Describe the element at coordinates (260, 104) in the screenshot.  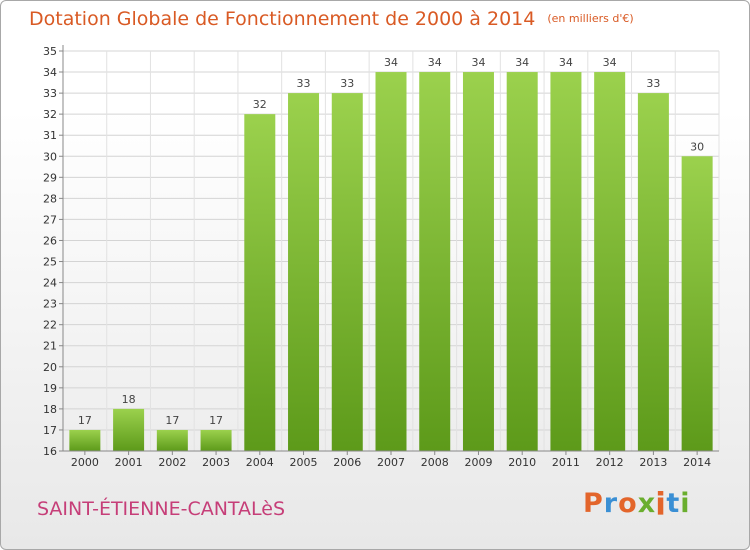
I see `data-label: 32` at that location.